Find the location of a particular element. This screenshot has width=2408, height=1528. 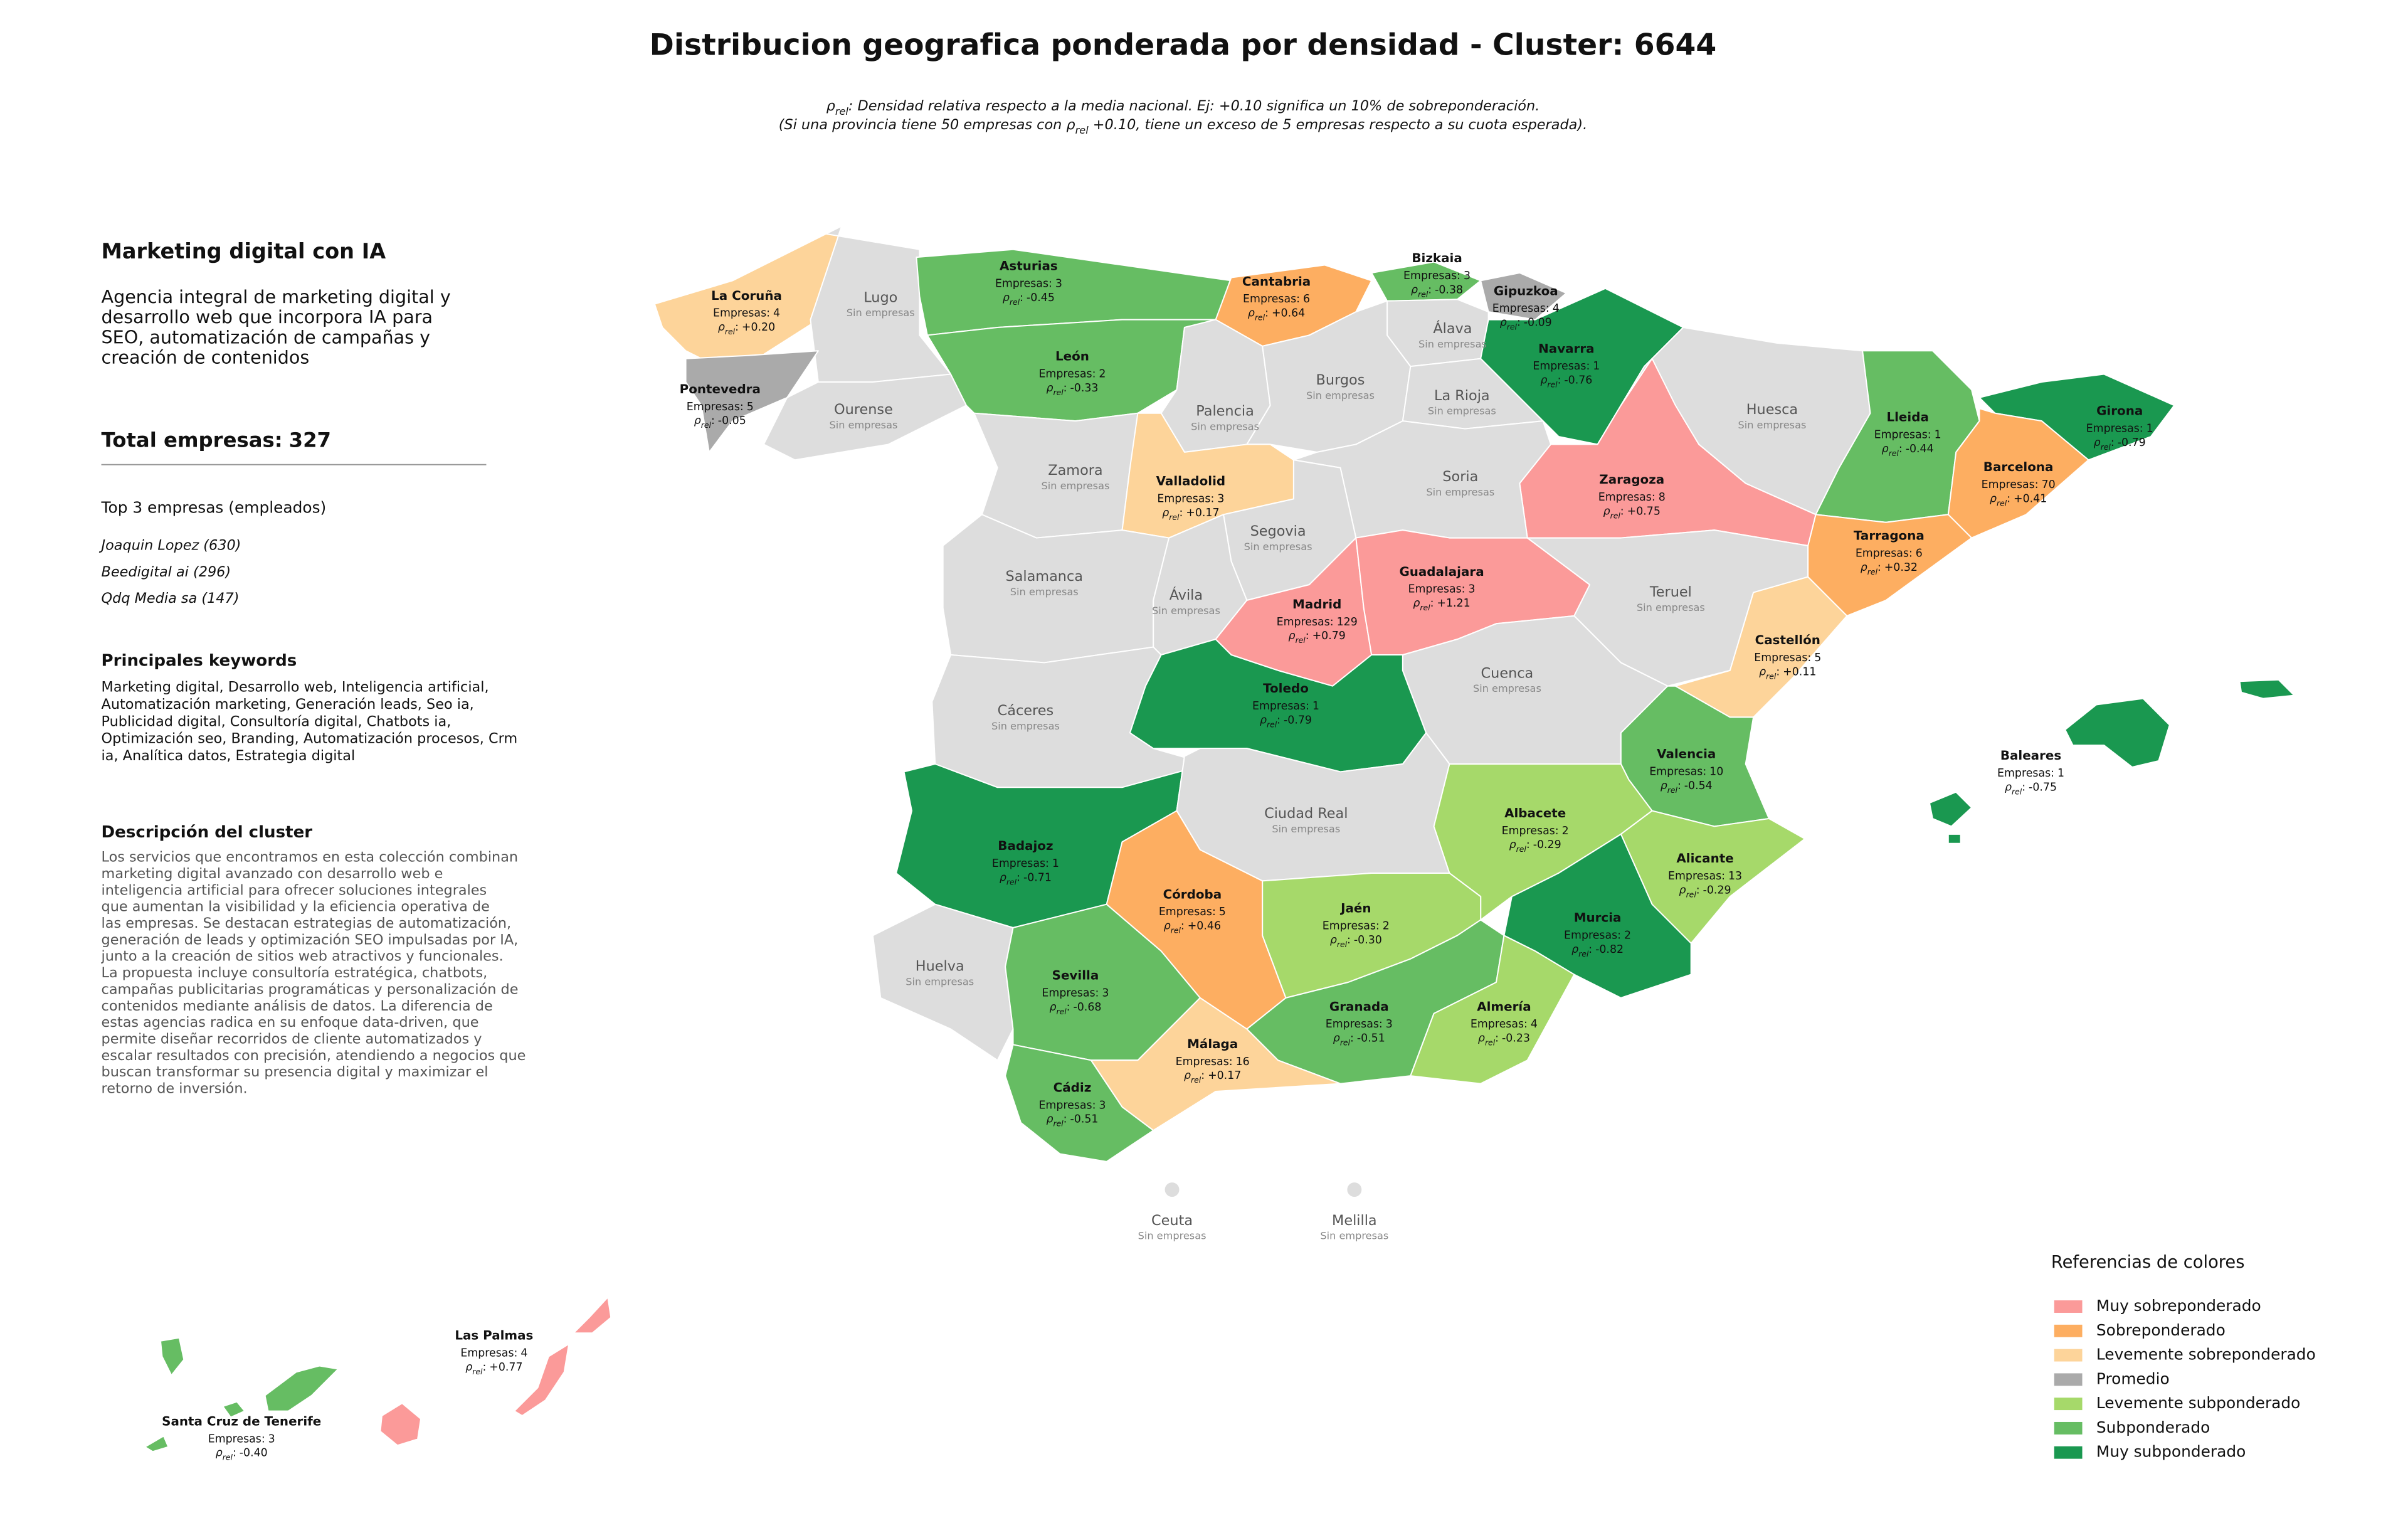

province-name: Soria is located at coordinates (1460, 477).